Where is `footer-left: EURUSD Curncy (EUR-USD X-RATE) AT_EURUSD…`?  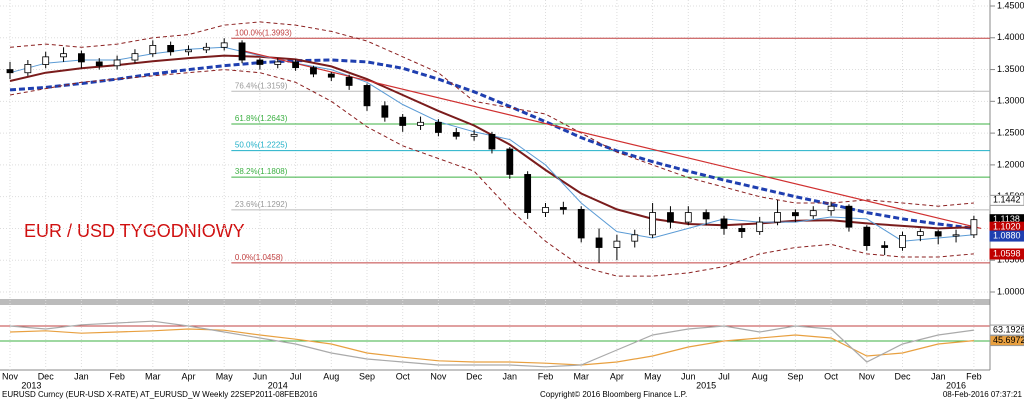
footer-left: EURUSD Curncy (EUR-USD X-RATE) AT_EURUSD… is located at coordinates (160, 394).